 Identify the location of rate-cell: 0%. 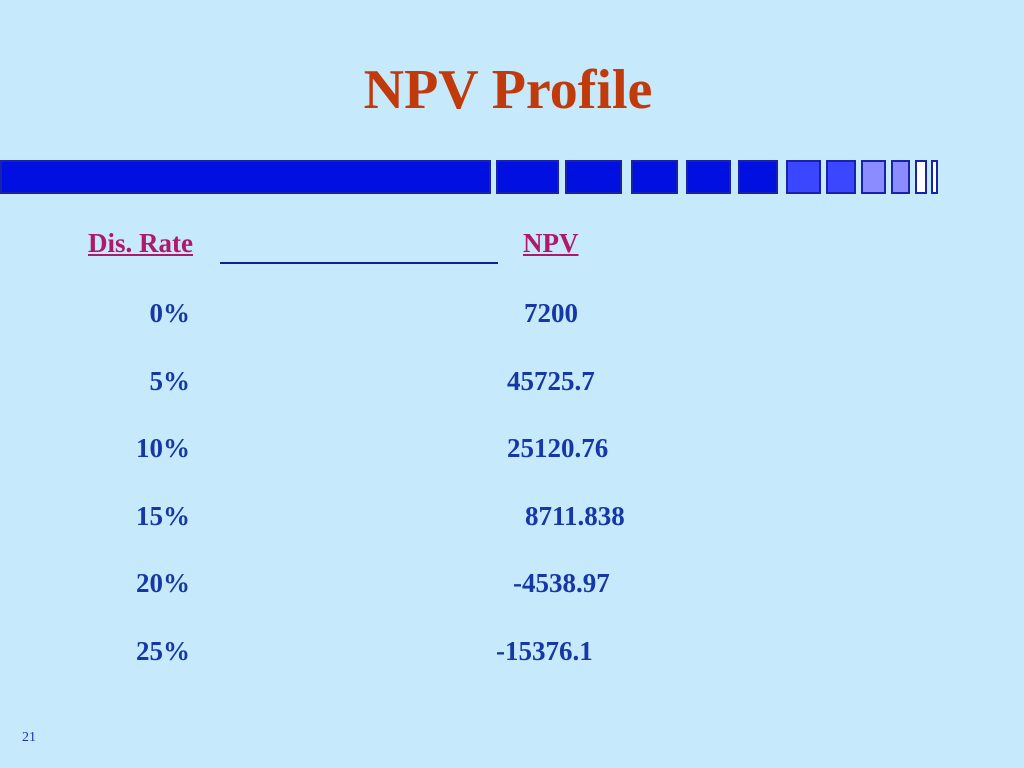
(170, 313).